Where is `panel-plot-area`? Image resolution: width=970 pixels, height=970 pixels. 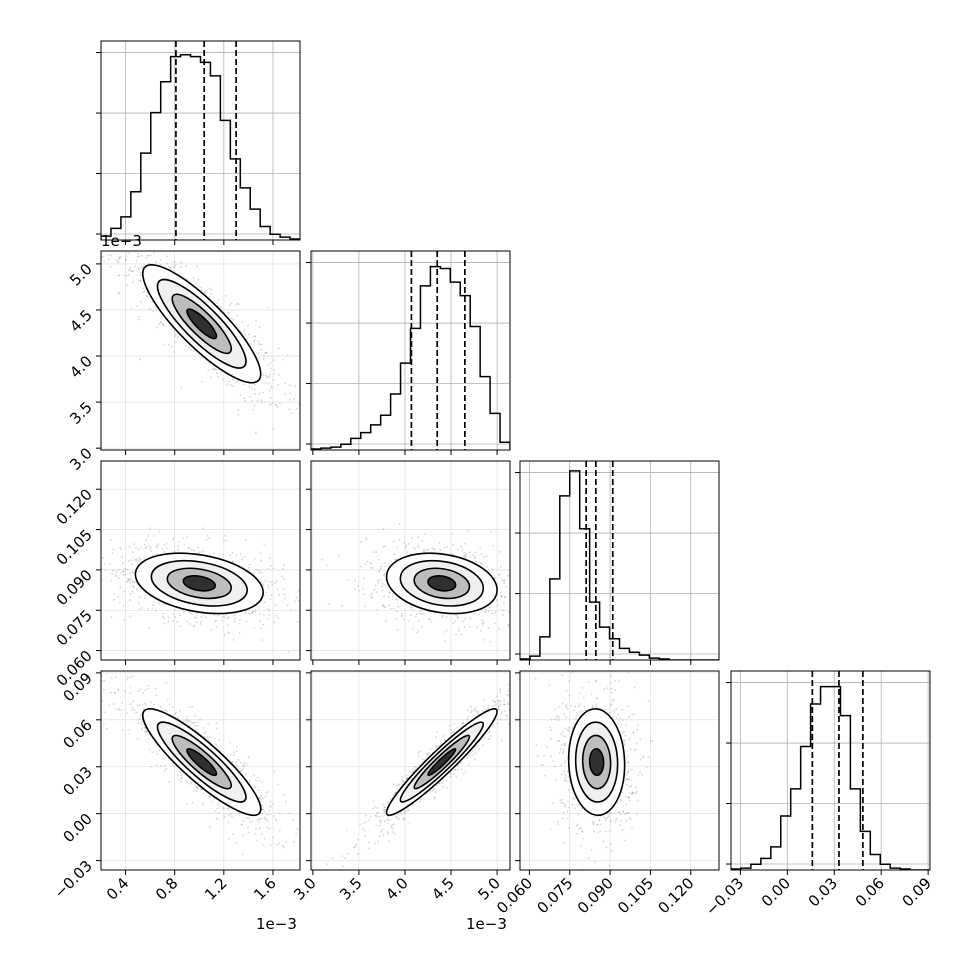
panel-plot-area is located at coordinates (411, 770).